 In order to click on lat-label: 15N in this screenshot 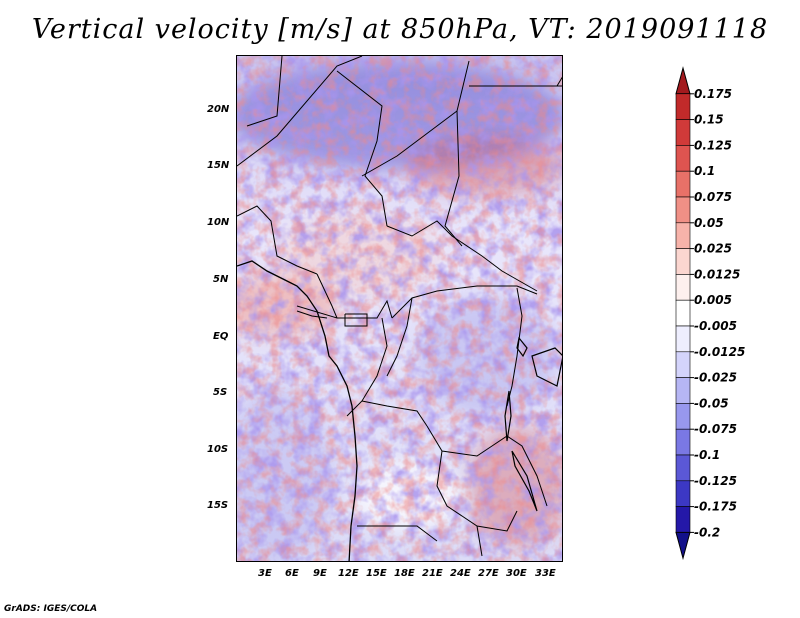, I will do `click(218, 165)`.